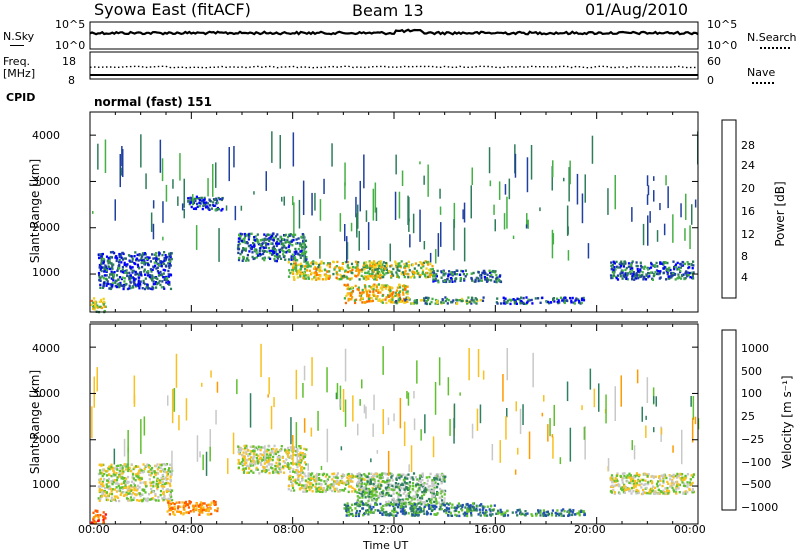  Describe the element at coordinates (17, 45) in the screenshot. I see `nsky-legend-line` at that location.